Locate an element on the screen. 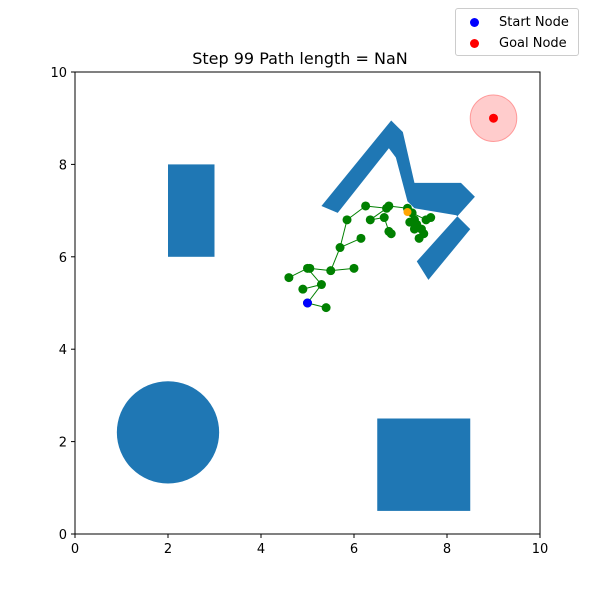  legend-goal-marker is located at coordinates (474, 43).